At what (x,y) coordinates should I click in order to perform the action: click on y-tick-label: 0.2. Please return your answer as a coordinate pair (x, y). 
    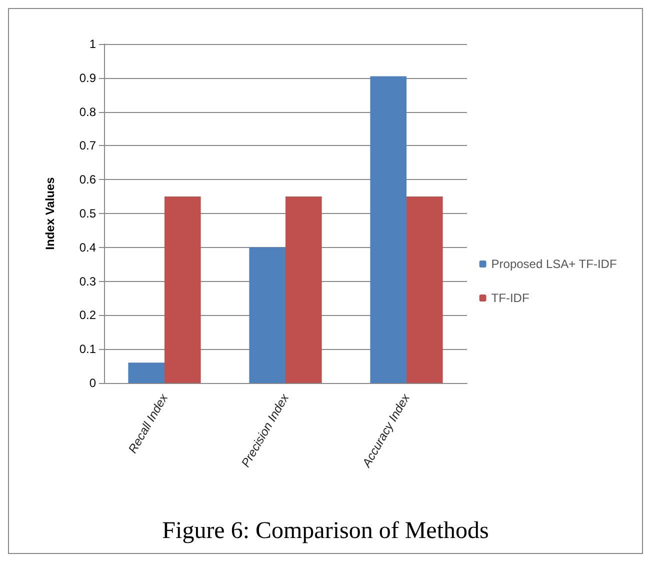
    Looking at the image, I should click on (87, 315).